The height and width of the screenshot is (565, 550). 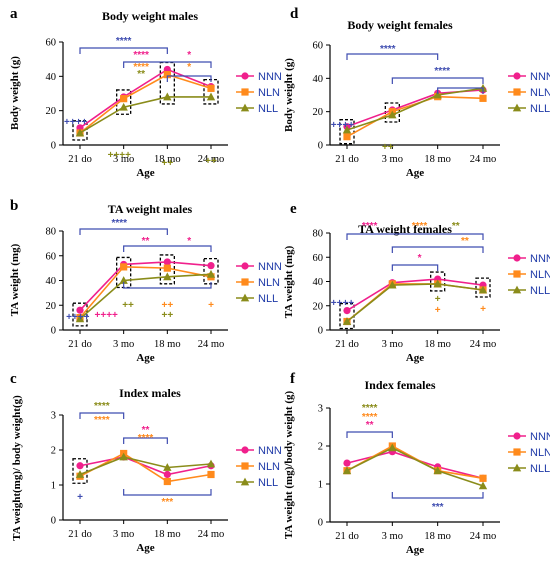 What do you see at coordinates (405, 229) in the screenshot?
I see `chart-title: TA weight females` at bounding box center [405, 229].